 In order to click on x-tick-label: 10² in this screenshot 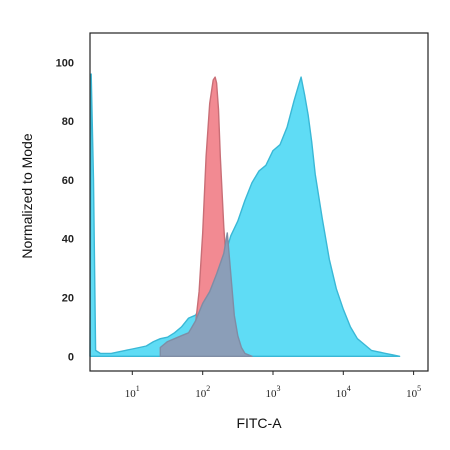, I will do `click(202, 392)`.